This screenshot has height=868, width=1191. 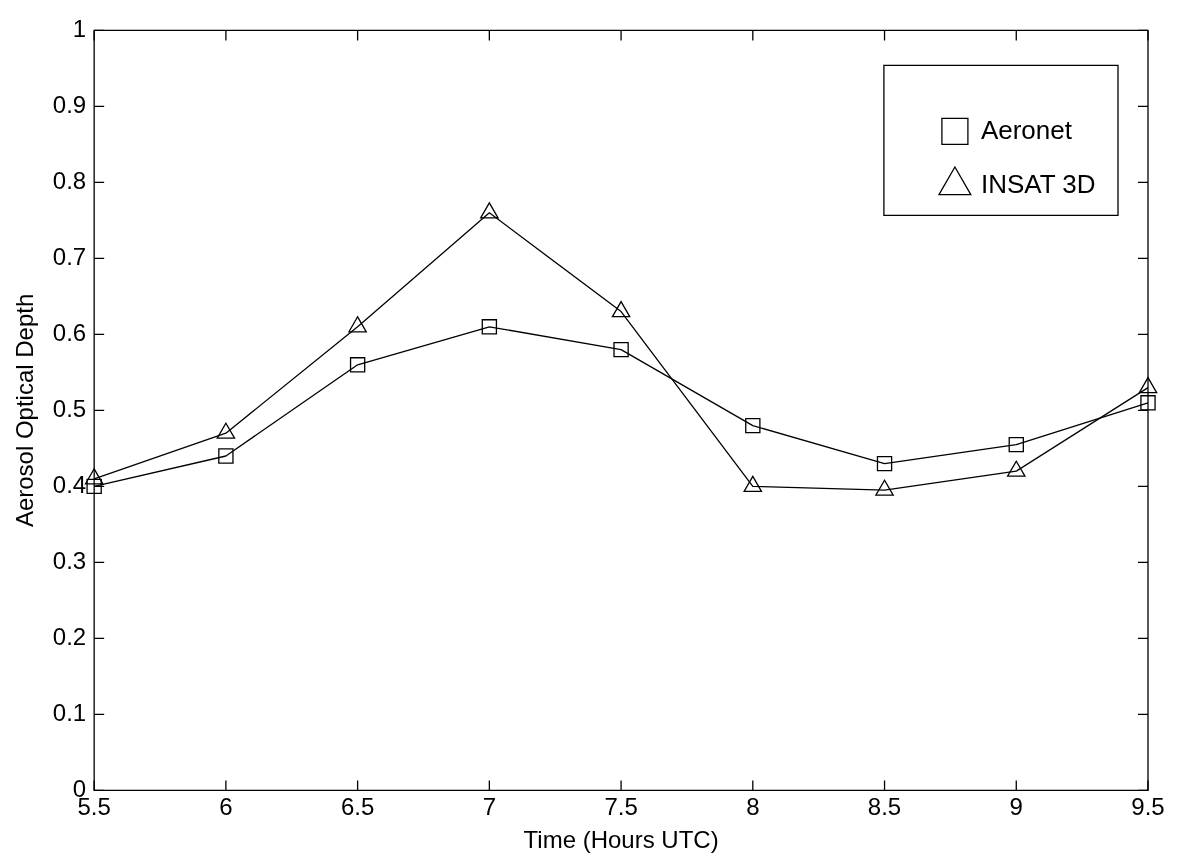 What do you see at coordinates (69, 713) in the screenshot?
I see `y-tick-label: 0.1` at bounding box center [69, 713].